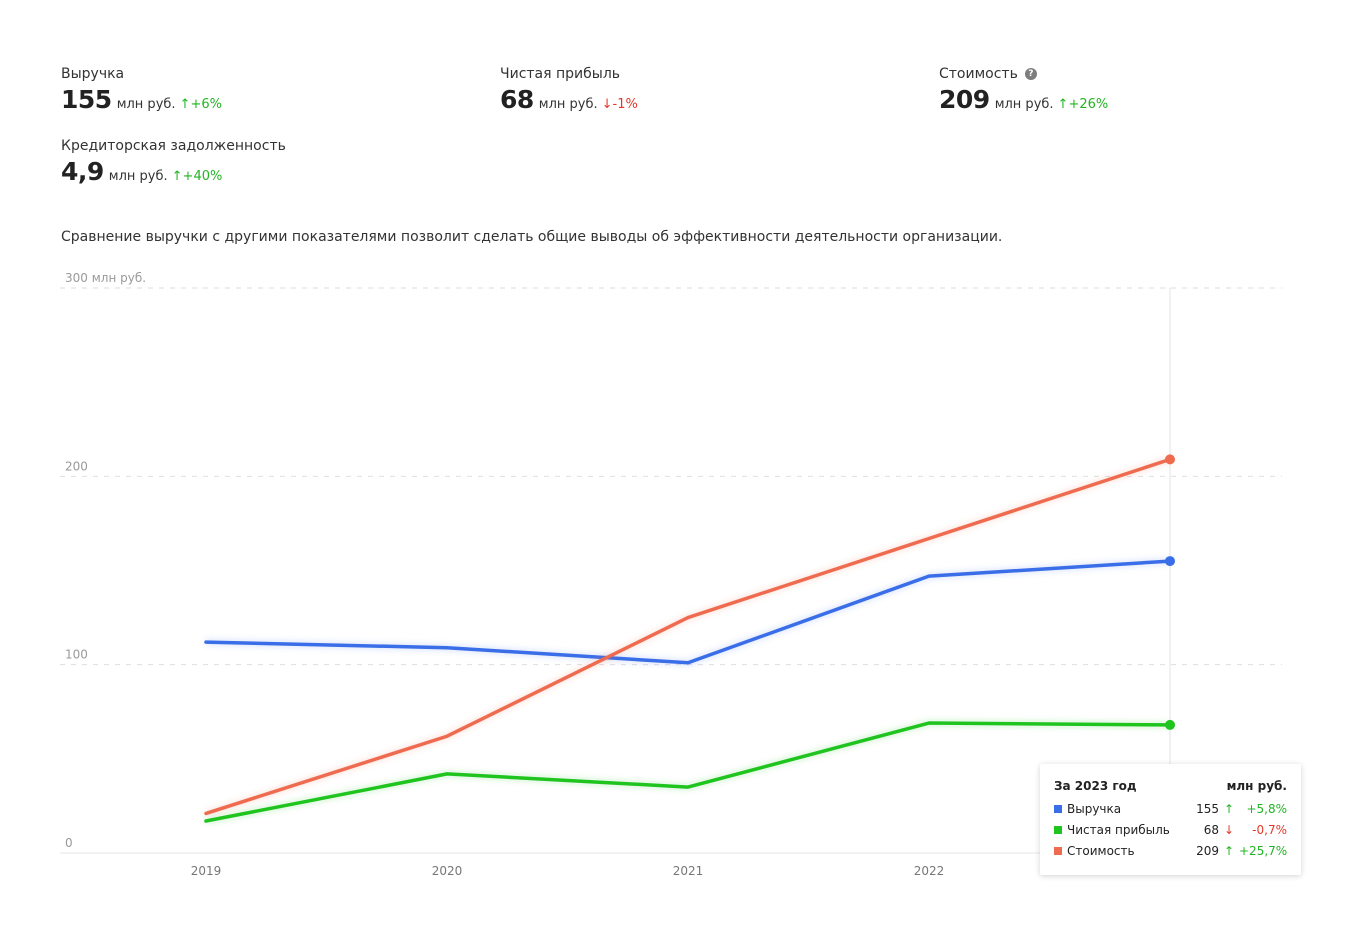 Image resolution: width=1360 pixels, height=939 pixels. Describe the element at coordinates (1266, 808) in the screenshot. I see `tooltip-series-change: +5,8%` at that location.